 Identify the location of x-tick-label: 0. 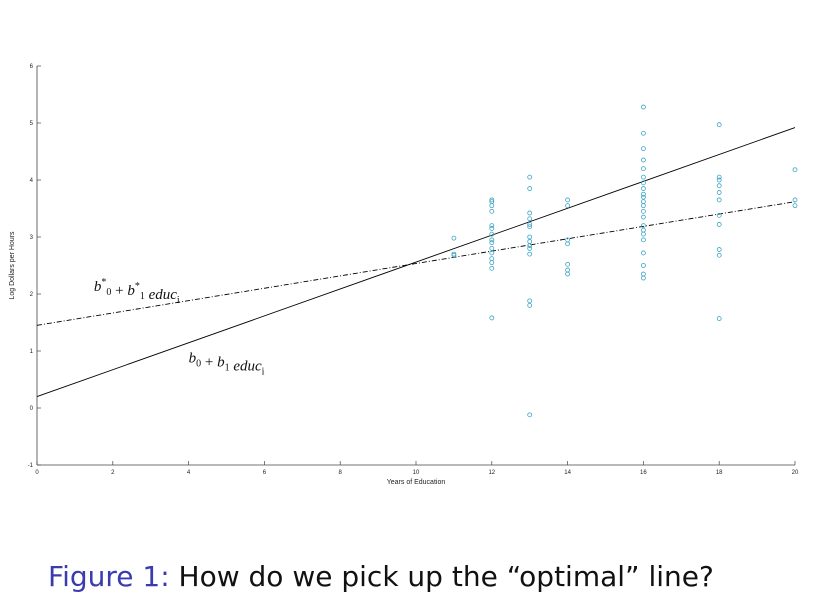
(37, 473).